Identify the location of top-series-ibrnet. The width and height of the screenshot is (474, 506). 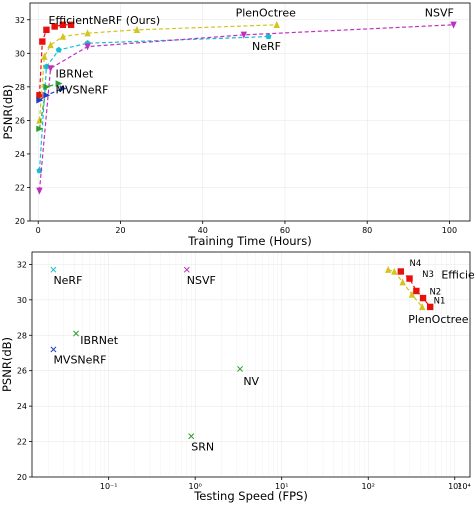
(49, 106).